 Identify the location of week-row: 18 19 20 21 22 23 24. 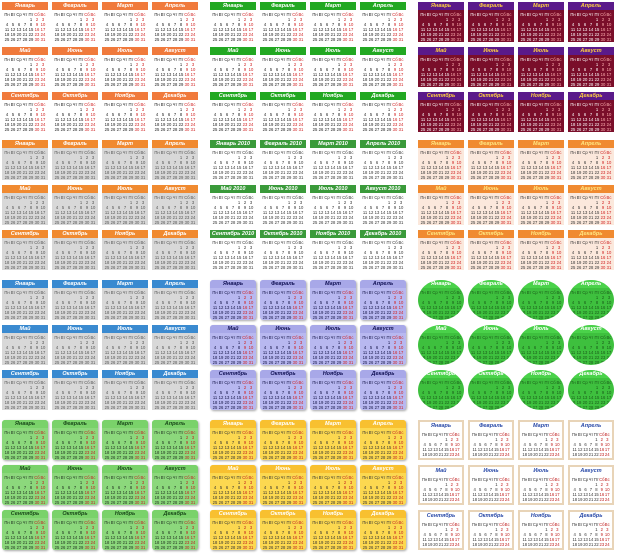
(25, 34).